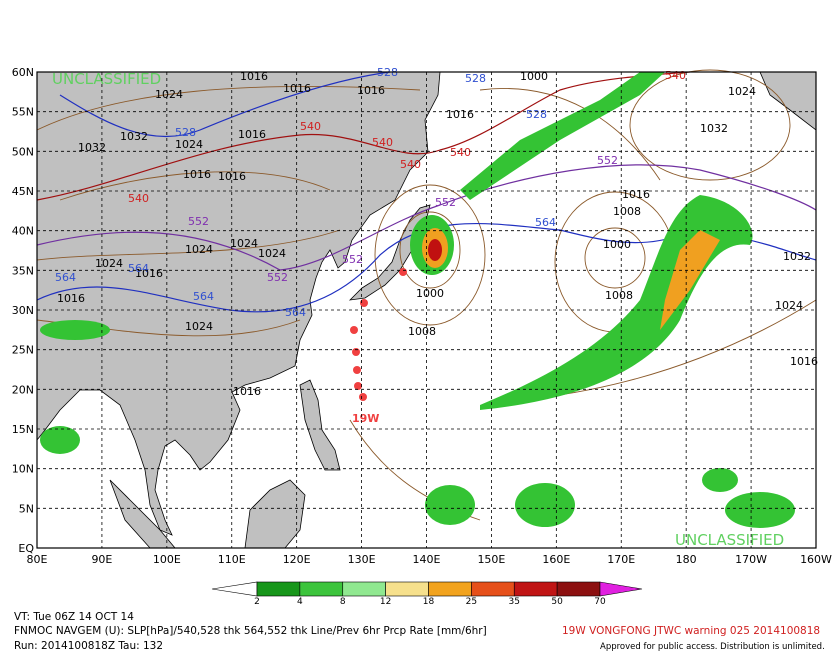 The width and height of the screenshot is (840, 660). I want to click on colorbar-label: 35, so click(514, 602).